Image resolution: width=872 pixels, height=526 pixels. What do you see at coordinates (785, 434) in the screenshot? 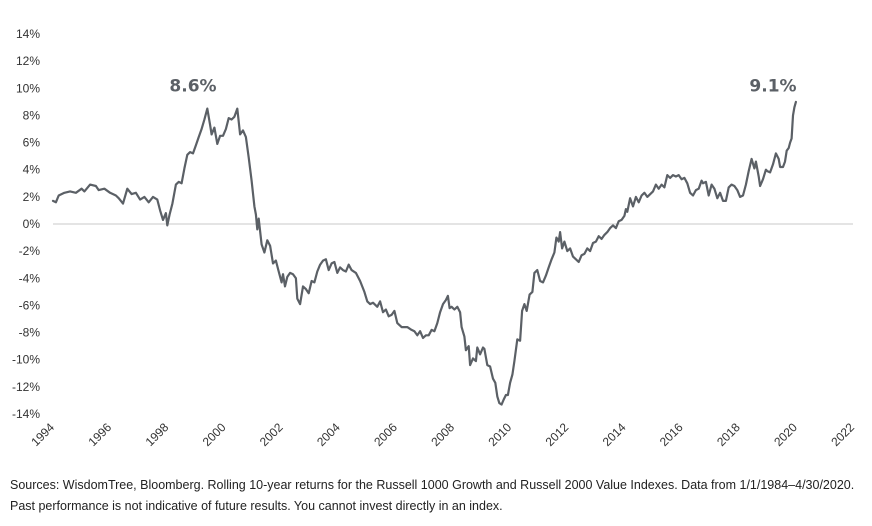
I see `x-tick-label: 2020` at bounding box center [785, 434].